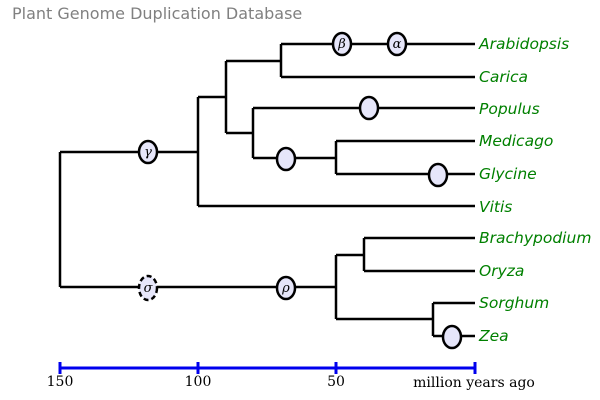 This screenshot has height=400, width=600. What do you see at coordinates (516, 141) in the screenshot?
I see `taxon-label-medicago: Medicago` at bounding box center [516, 141].